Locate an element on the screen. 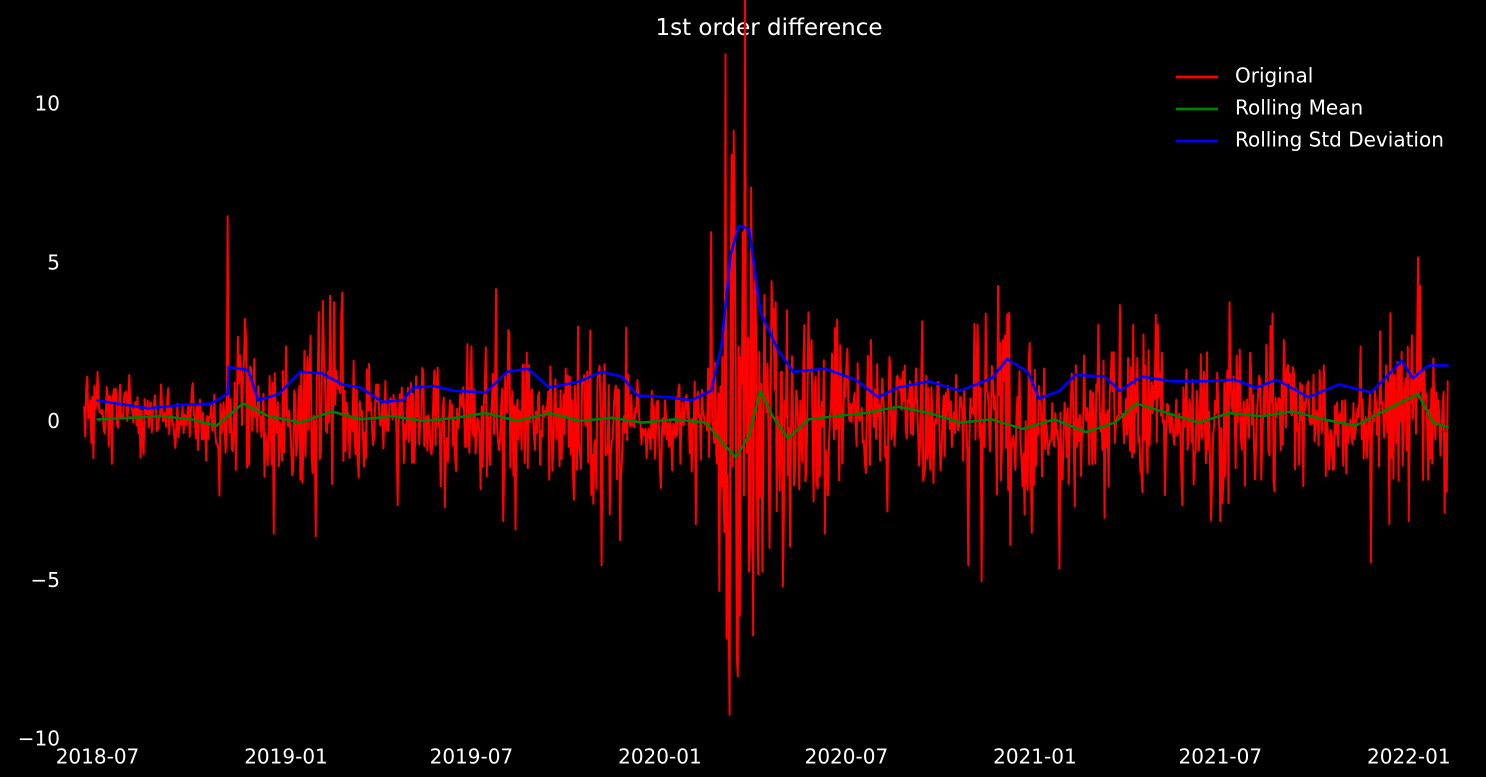  chart-title: 1st order difference is located at coordinates (768, 28).